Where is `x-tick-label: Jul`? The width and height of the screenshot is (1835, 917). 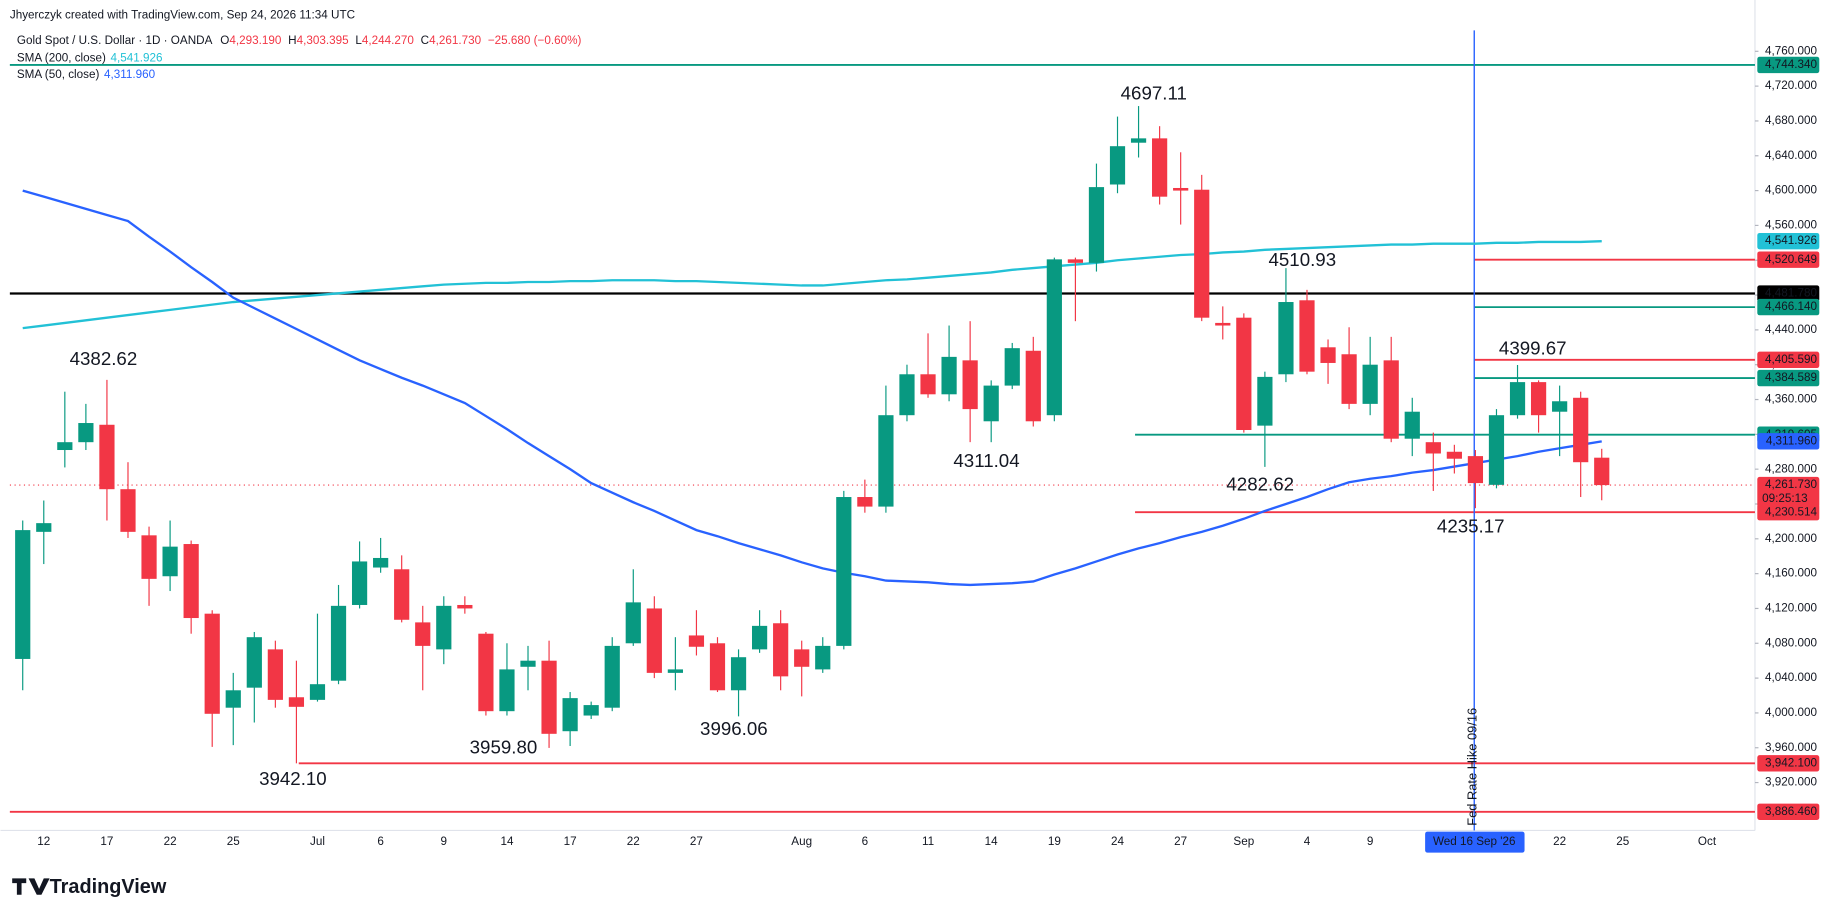
x-tick-label: Jul is located at coordinates (317, 841).